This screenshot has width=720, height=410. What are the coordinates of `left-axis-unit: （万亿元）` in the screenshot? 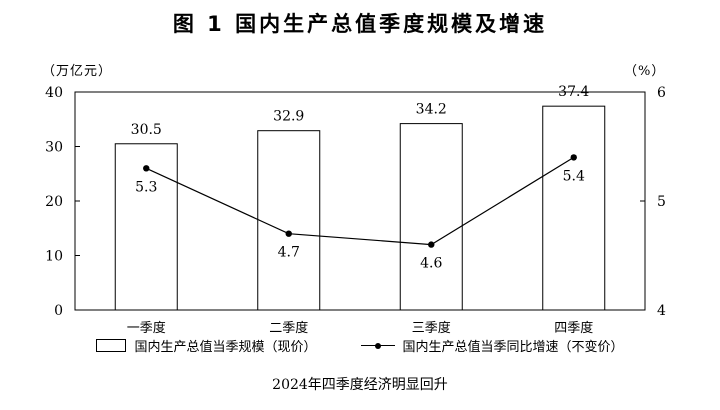 It's located at (77, 71).